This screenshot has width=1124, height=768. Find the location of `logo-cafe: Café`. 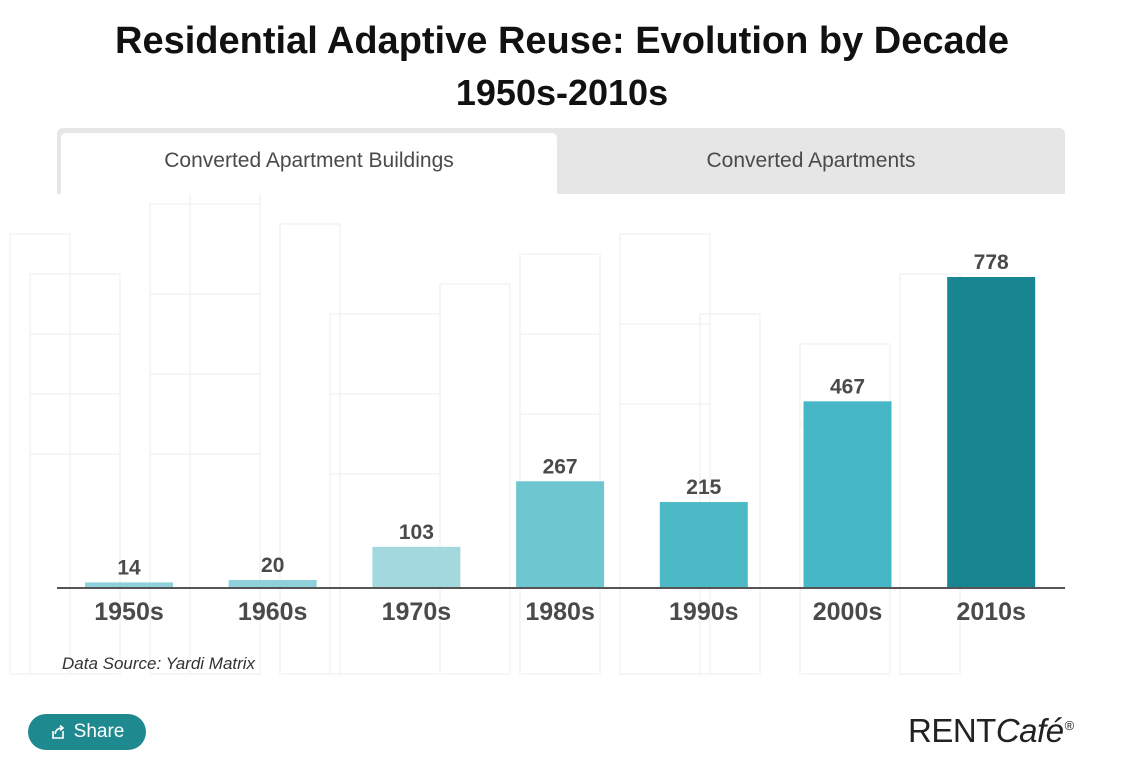

logo-cafe: Café is located at coordinates (1029, 730).